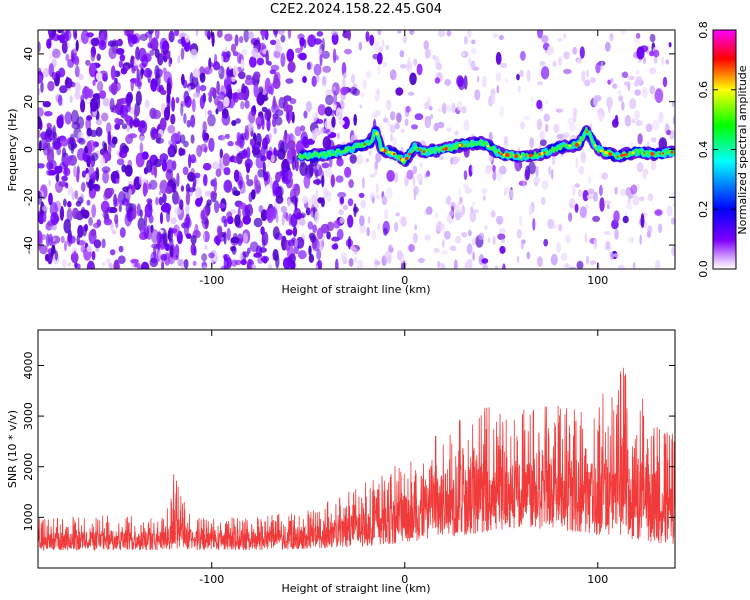 The width and height of the screenshot is (750, 600). Describe the element at coordinates (703, 210) in the screenshot. I see `colorbar-tick-label: 0.2` at that location.